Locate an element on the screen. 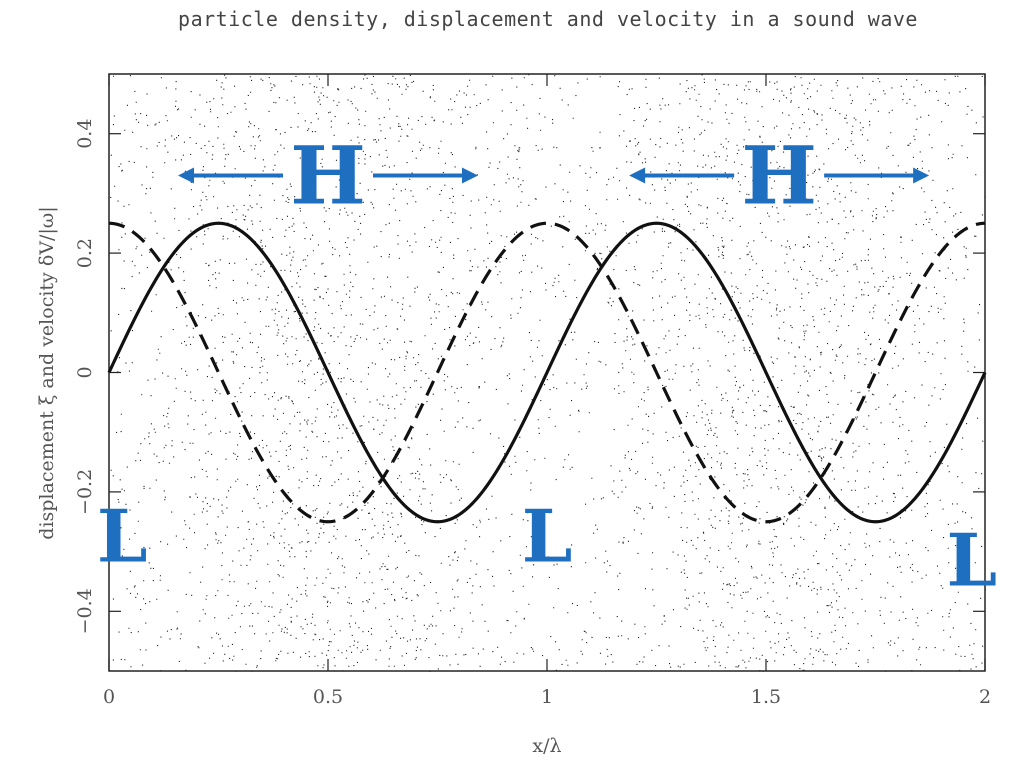  x-tick-label: 2 is located at coordinates (985, 697).